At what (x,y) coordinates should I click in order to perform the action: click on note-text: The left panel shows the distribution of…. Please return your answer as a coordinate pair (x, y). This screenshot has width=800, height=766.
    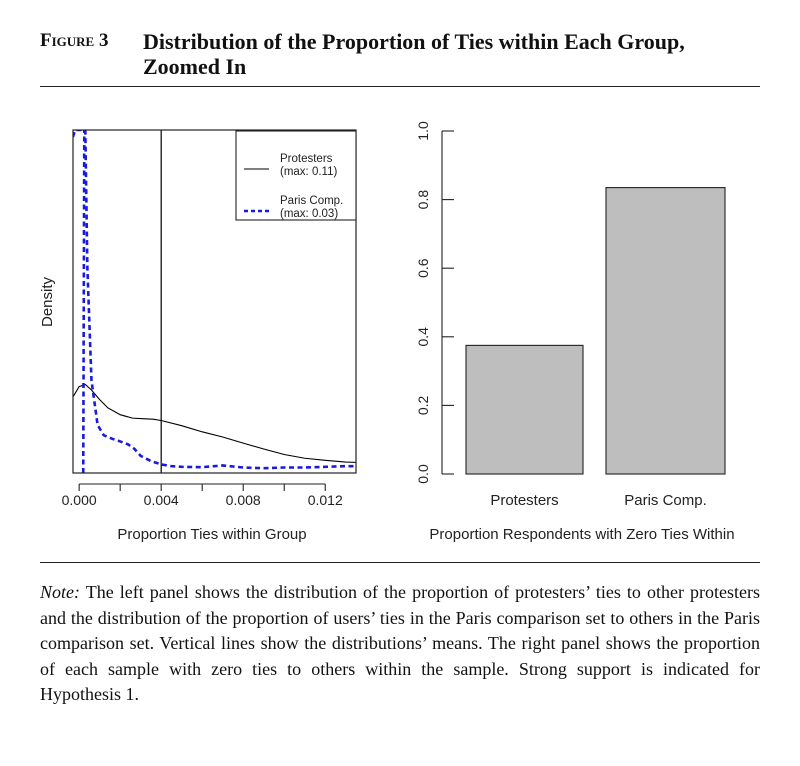
    Looking at the image, I should click on (400, 643).